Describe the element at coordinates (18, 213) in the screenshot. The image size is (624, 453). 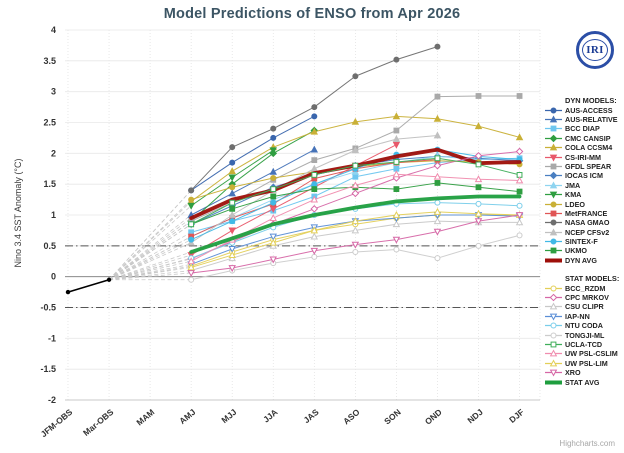
I see `y-axis-title: Nino 3.4 SST Anomaly (°C)` at that location.